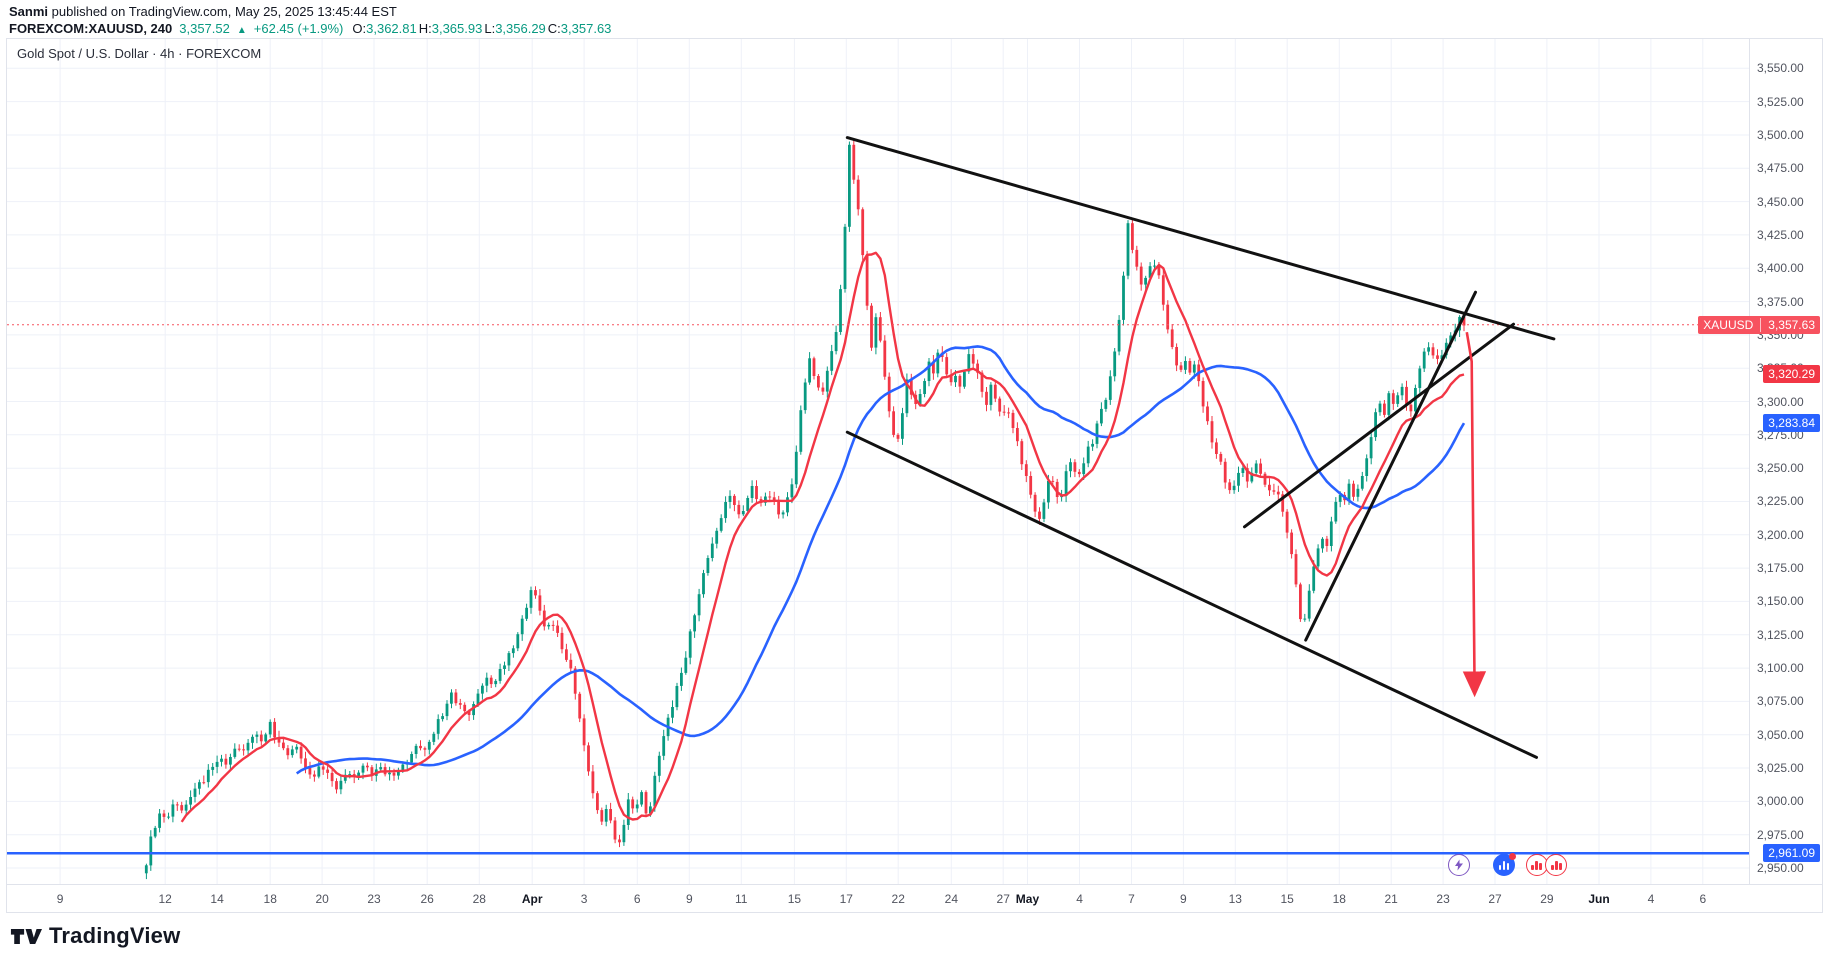  I want to click on time-tick-label: 13, so click(1235, 899).